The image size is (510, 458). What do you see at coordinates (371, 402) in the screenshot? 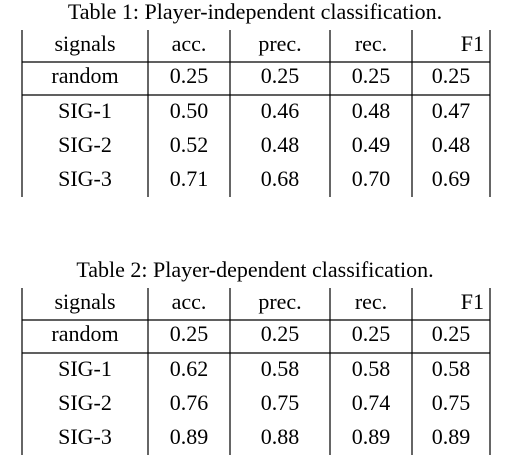
I see `table-cell: 0.74` at bounding box center [371, 402].